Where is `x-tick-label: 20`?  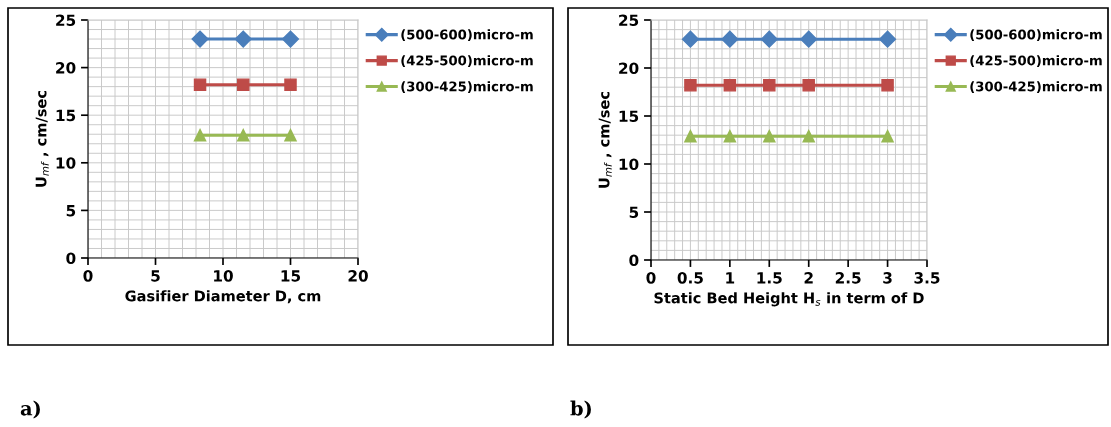 x-tick-label: 20 is located at coordinates (358, 276).